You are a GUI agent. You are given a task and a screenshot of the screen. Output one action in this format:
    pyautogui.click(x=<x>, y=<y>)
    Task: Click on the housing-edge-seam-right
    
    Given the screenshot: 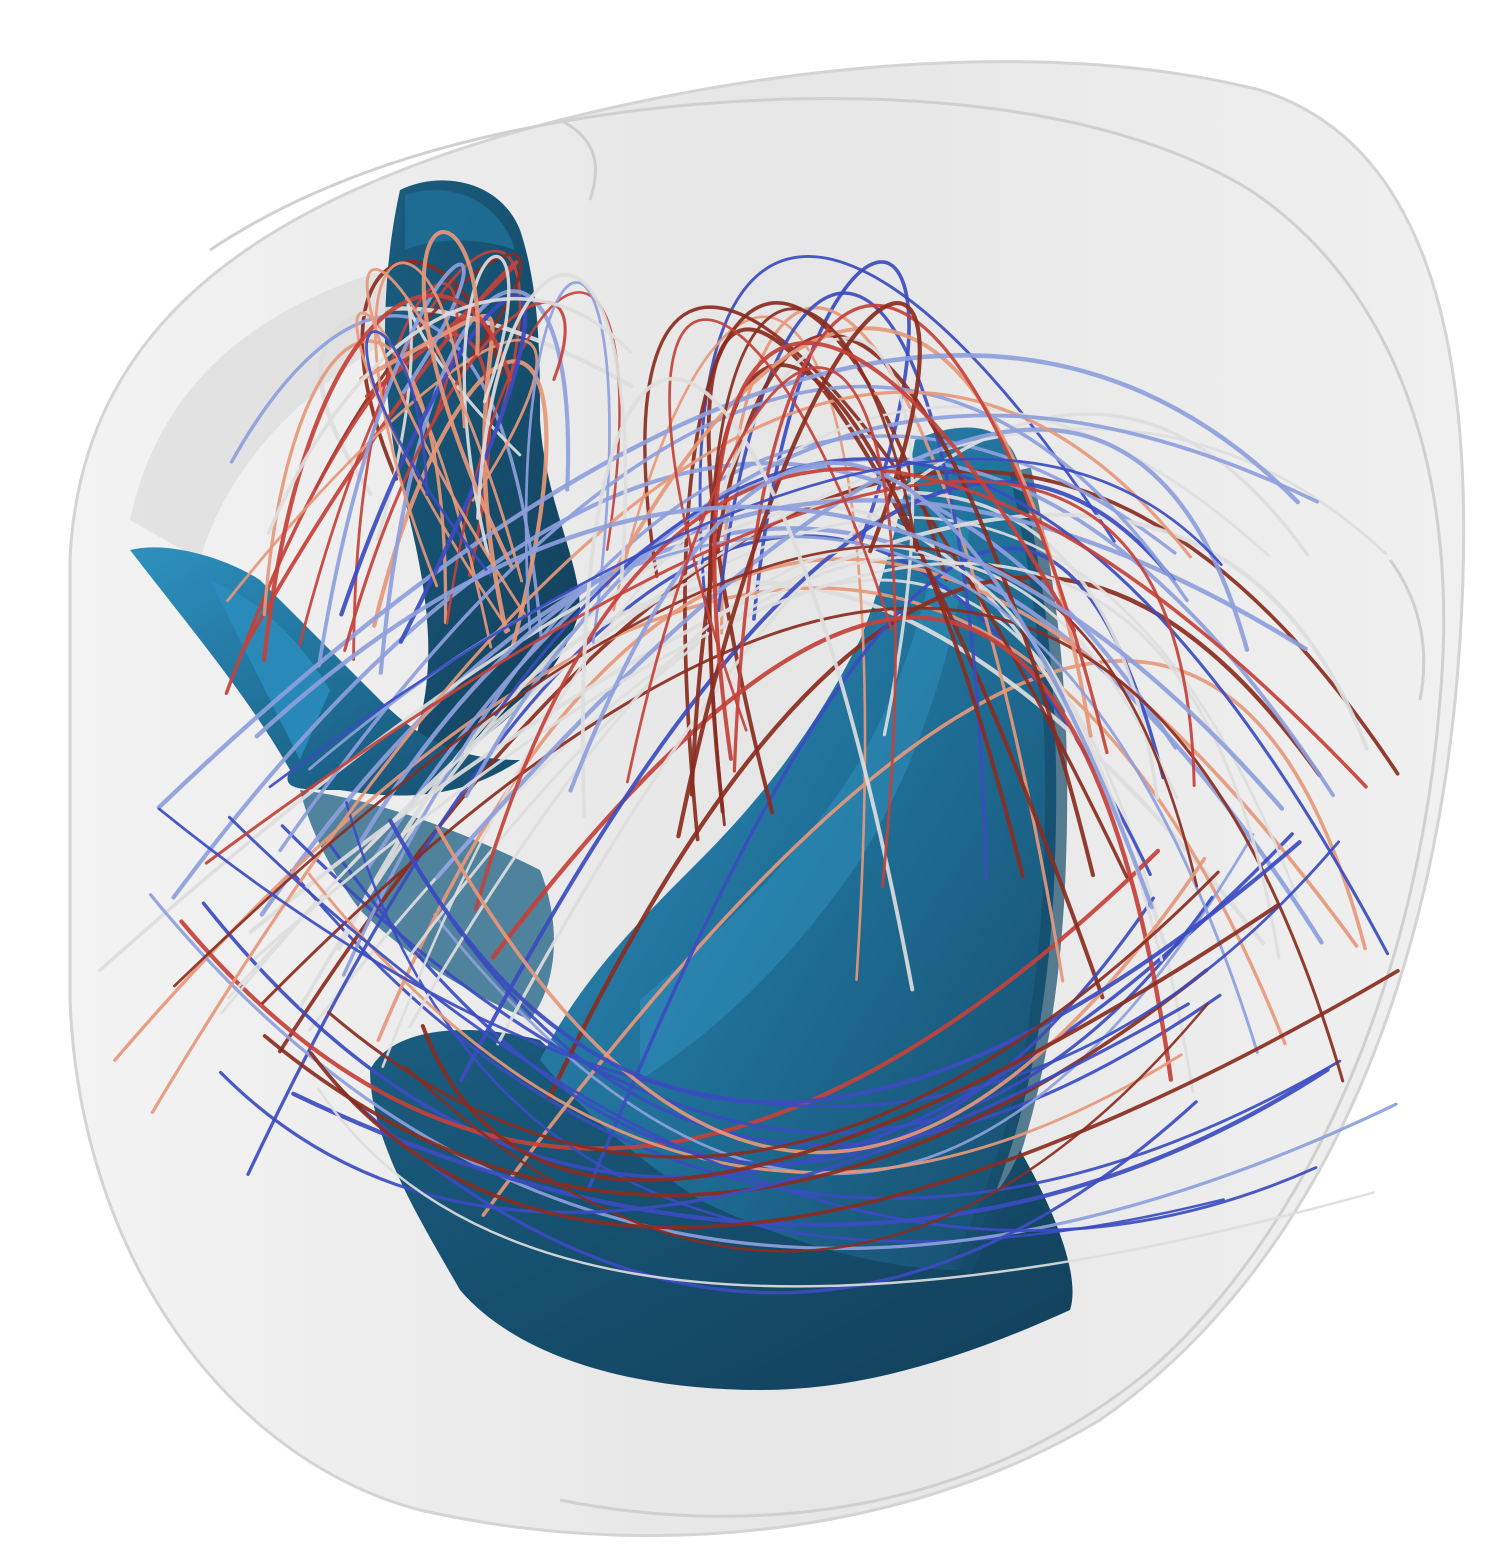 What is the action you would take?
    pyautogui.click(x=1407, y=630)
    